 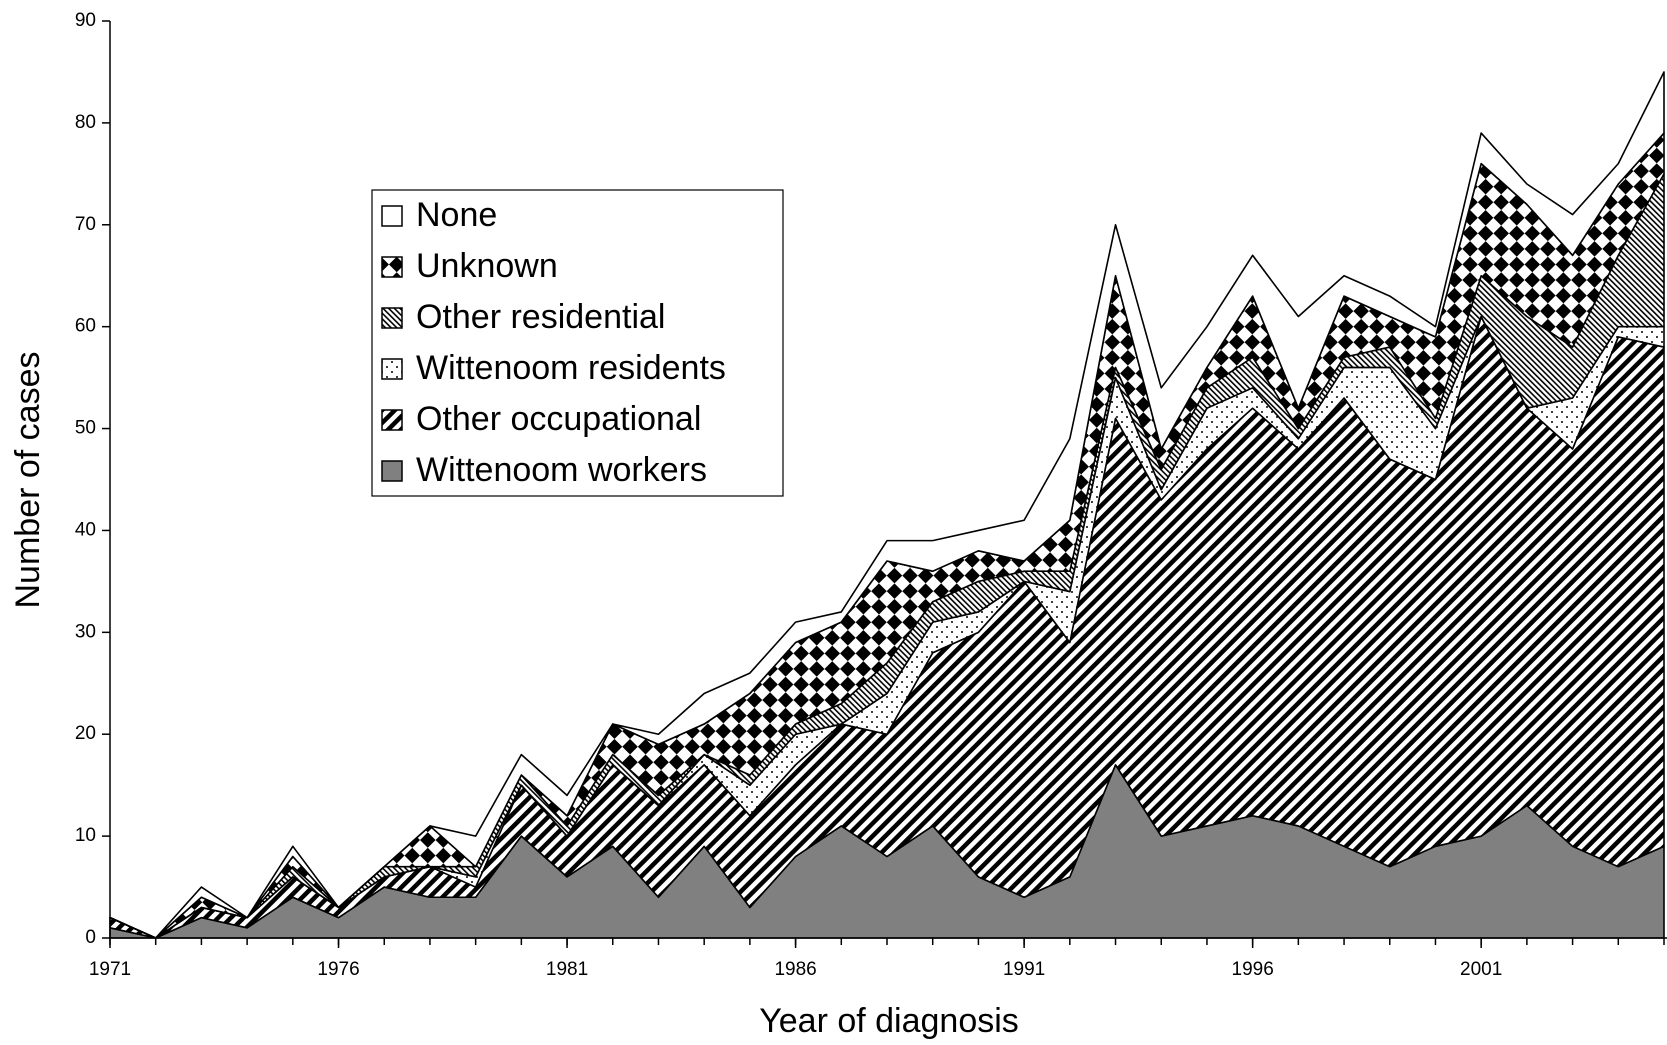 What do you see at coordinates (889, 1021) in the screenshot?
I see `x-axis-title: Year of diagnosis` at bounding box center [889, 1021].